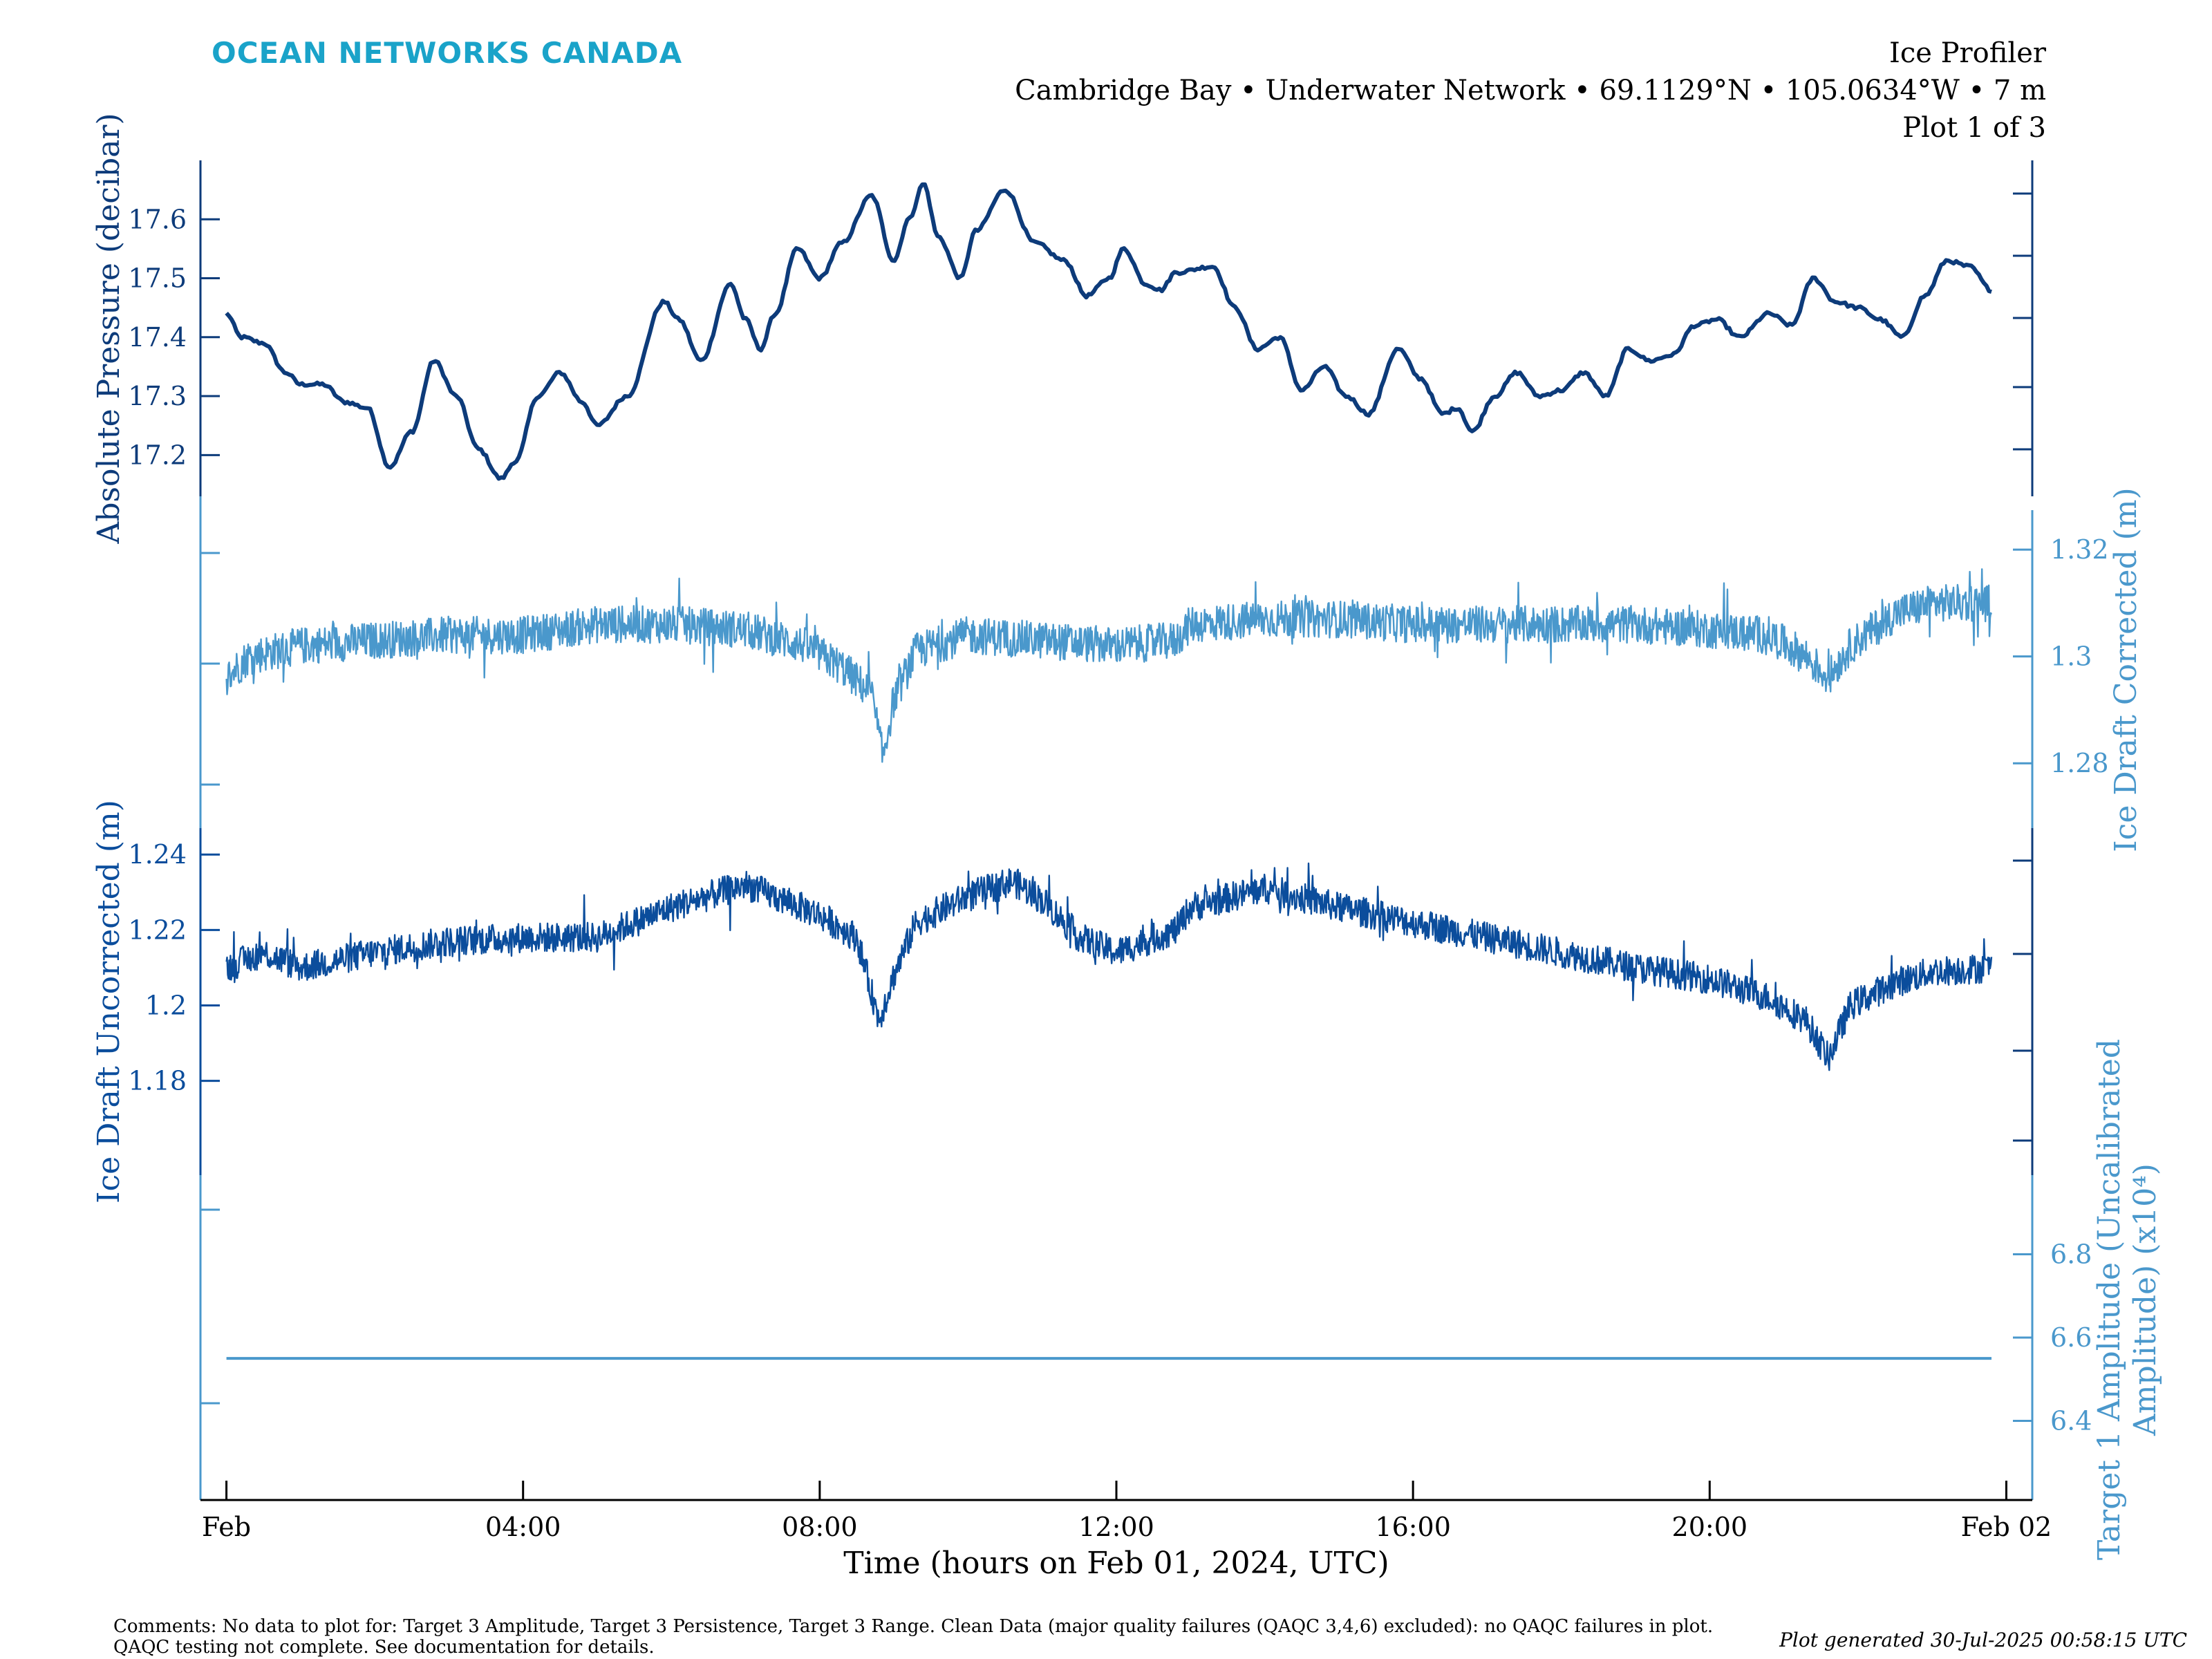 This screenshot has width=2212, height=1659. Describe the element at coordinates (447, 53) in the screenshot. I see `brand-logo: OCEAN NETWORKS CANADA` at that location.